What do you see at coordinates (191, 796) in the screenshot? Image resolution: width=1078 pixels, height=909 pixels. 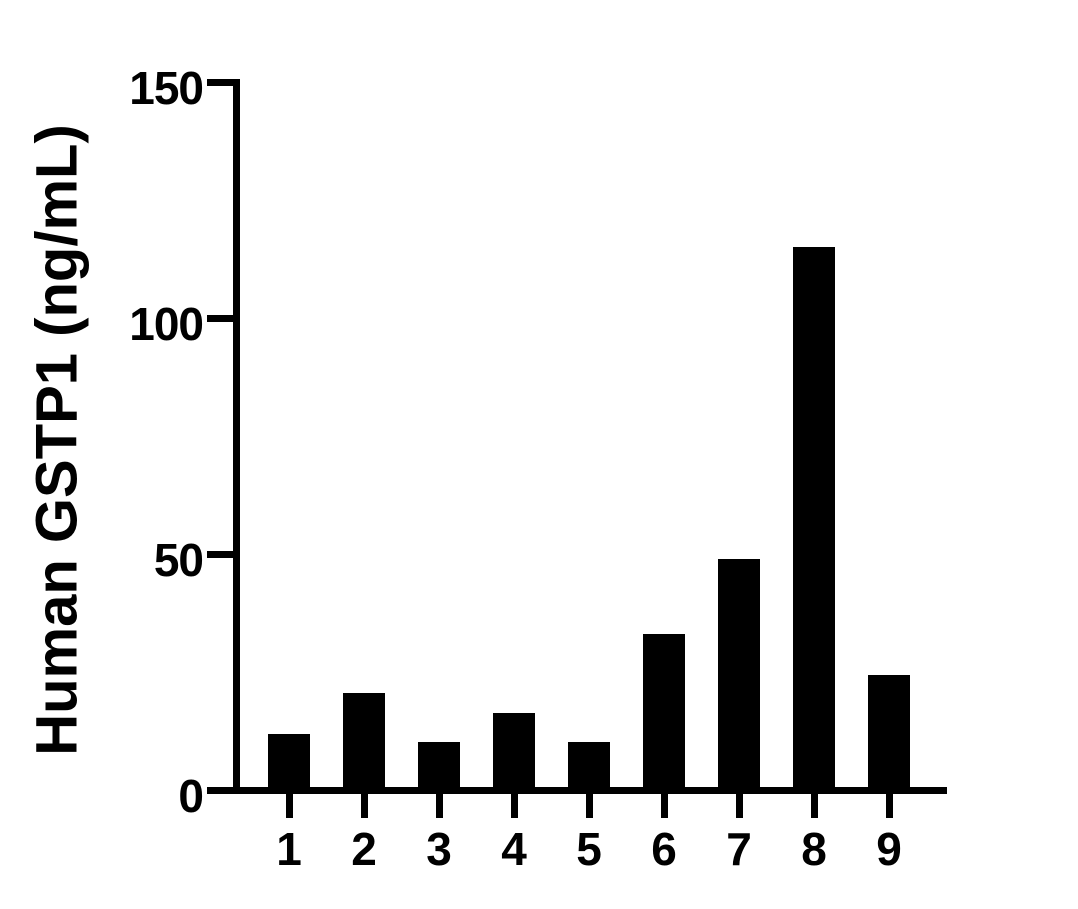 I see `y-tick-label: 0` at bounding box center [191, 796].